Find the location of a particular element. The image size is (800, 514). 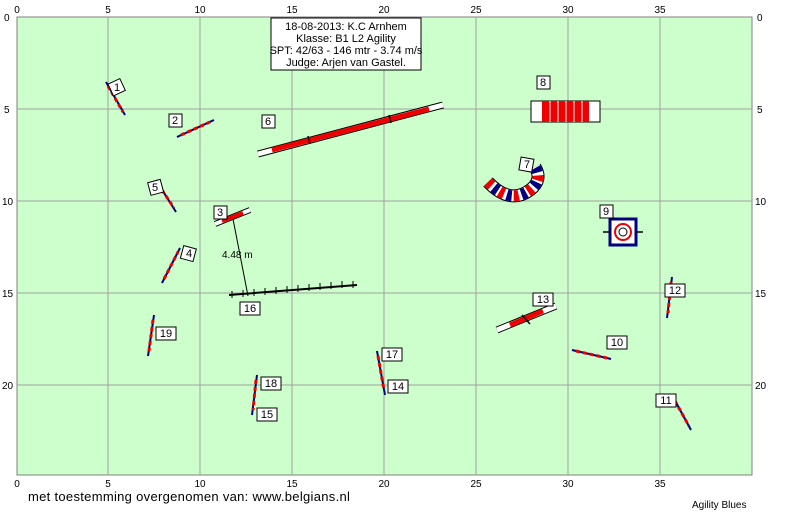

obstacle-number: 13 is located at coordinates (543, 300).